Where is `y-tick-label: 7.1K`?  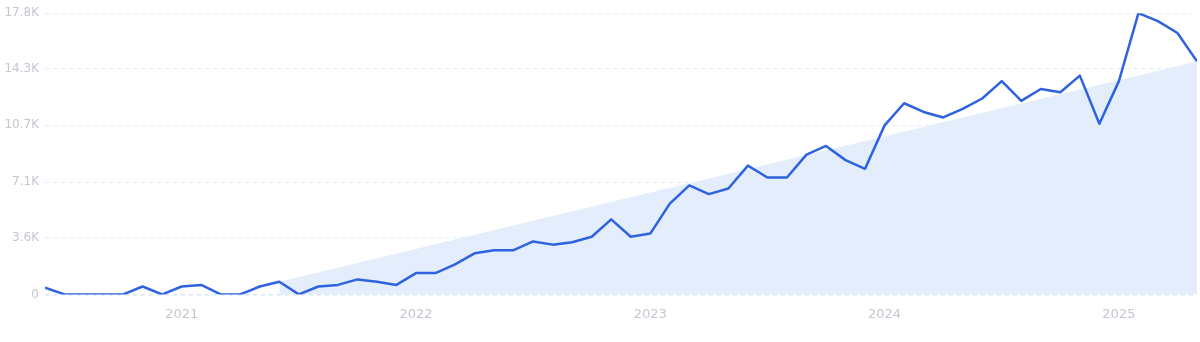
y-tick-label: 7.1K is located at coordinates (26, 181).